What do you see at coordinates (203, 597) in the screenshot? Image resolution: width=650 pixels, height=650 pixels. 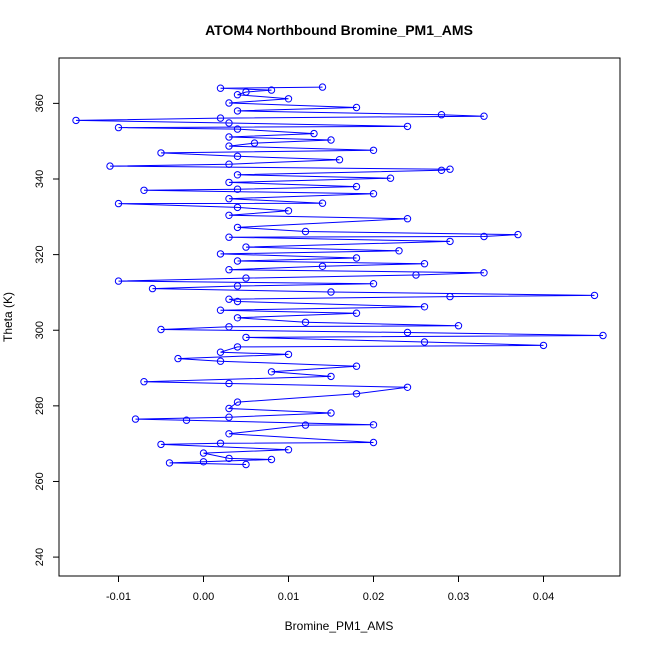 I see `x-tick-label: 0.00` at bounding box center [203, 597].